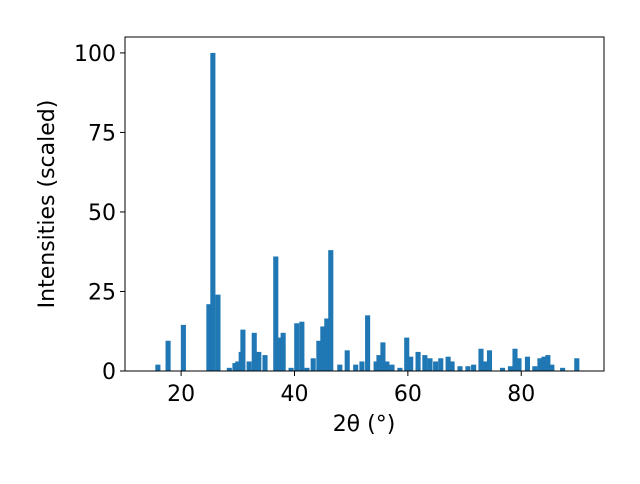 This screenshot has height=484, width=640. I want to click on y-tick-label: 100, so click(95, 54).